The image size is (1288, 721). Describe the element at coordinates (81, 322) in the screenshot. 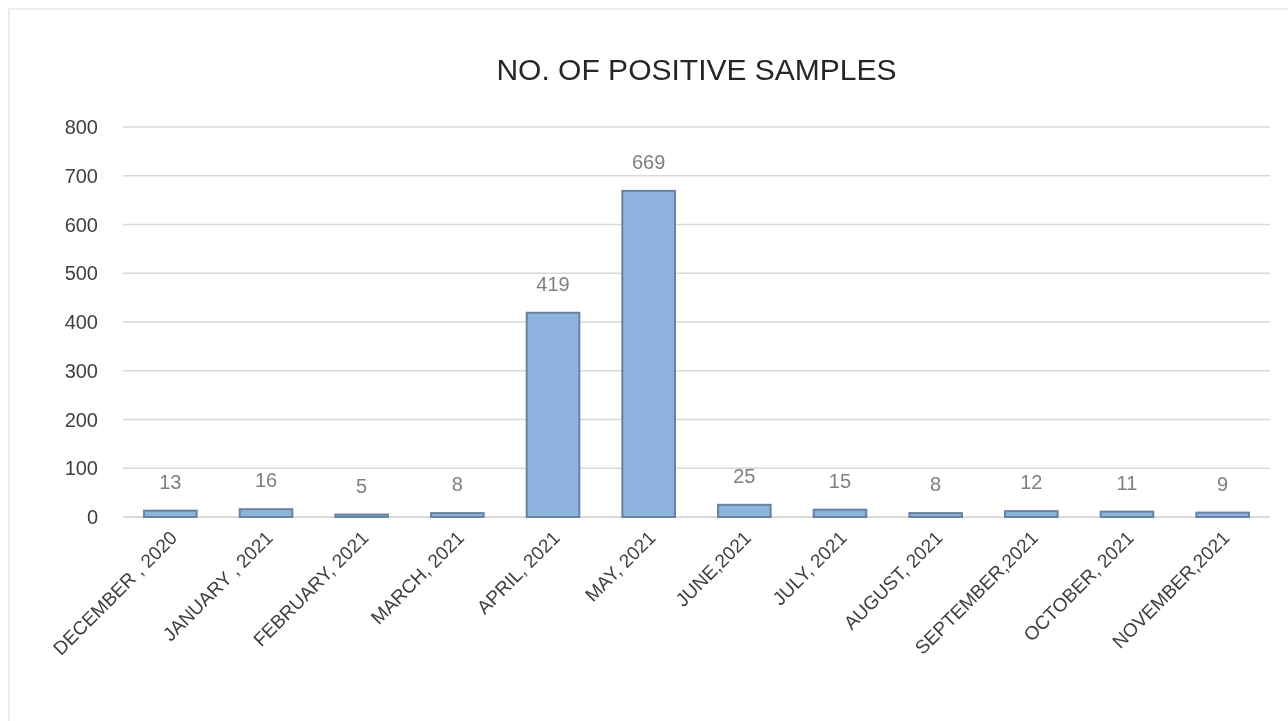

I see `y-tick-label: 400` at that location.